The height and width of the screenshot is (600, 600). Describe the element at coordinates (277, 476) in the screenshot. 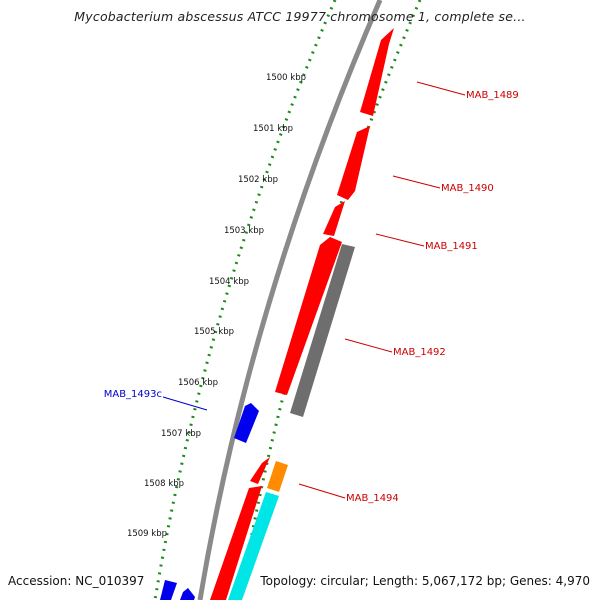

I see `orange-feature-bar` at that location.